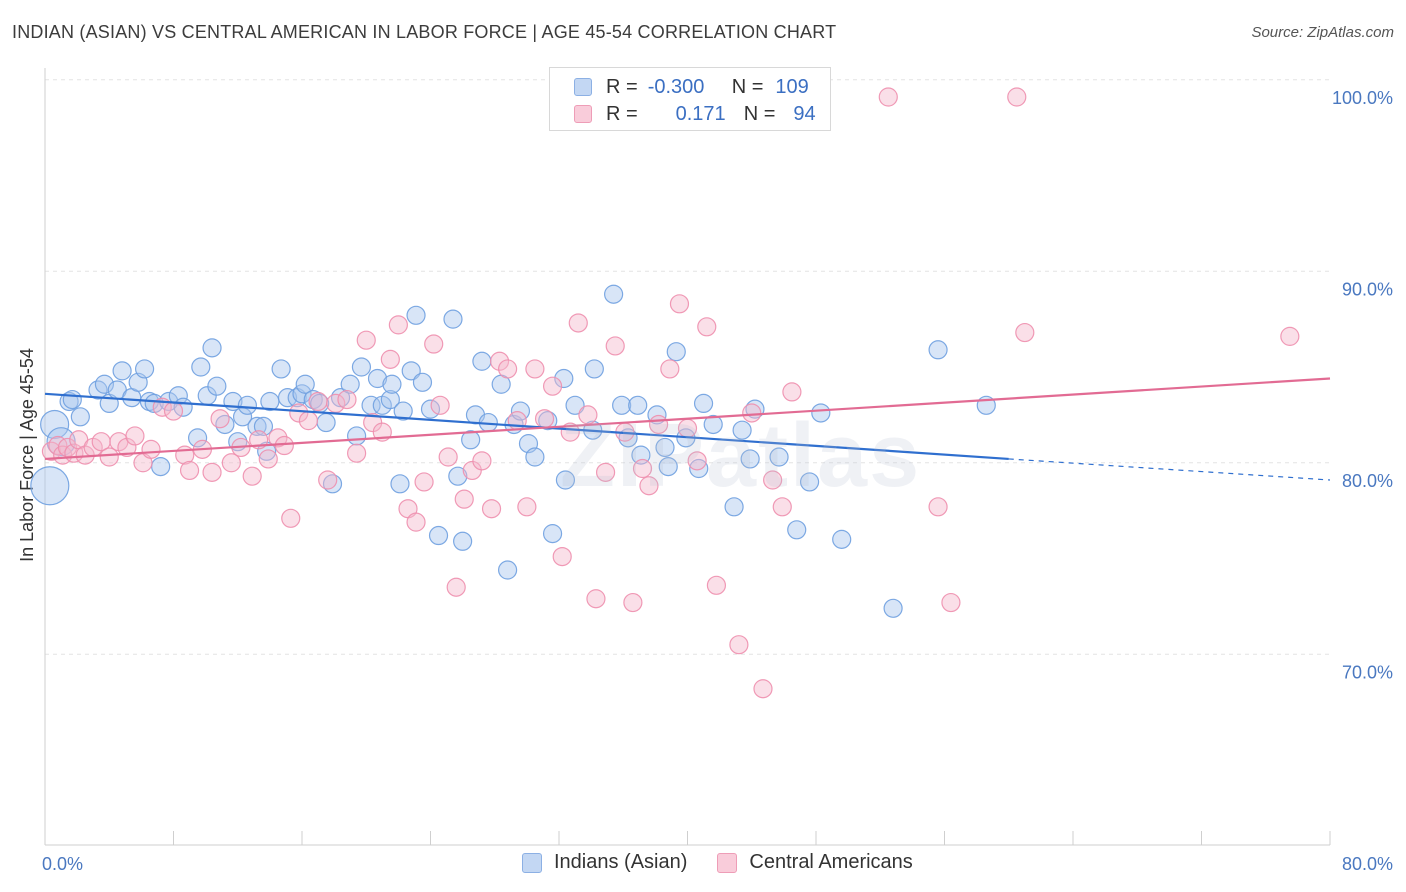 The width and height of the screenshot is (1406, 892). I want to click on series-swatch-indians, so click(532, 862).